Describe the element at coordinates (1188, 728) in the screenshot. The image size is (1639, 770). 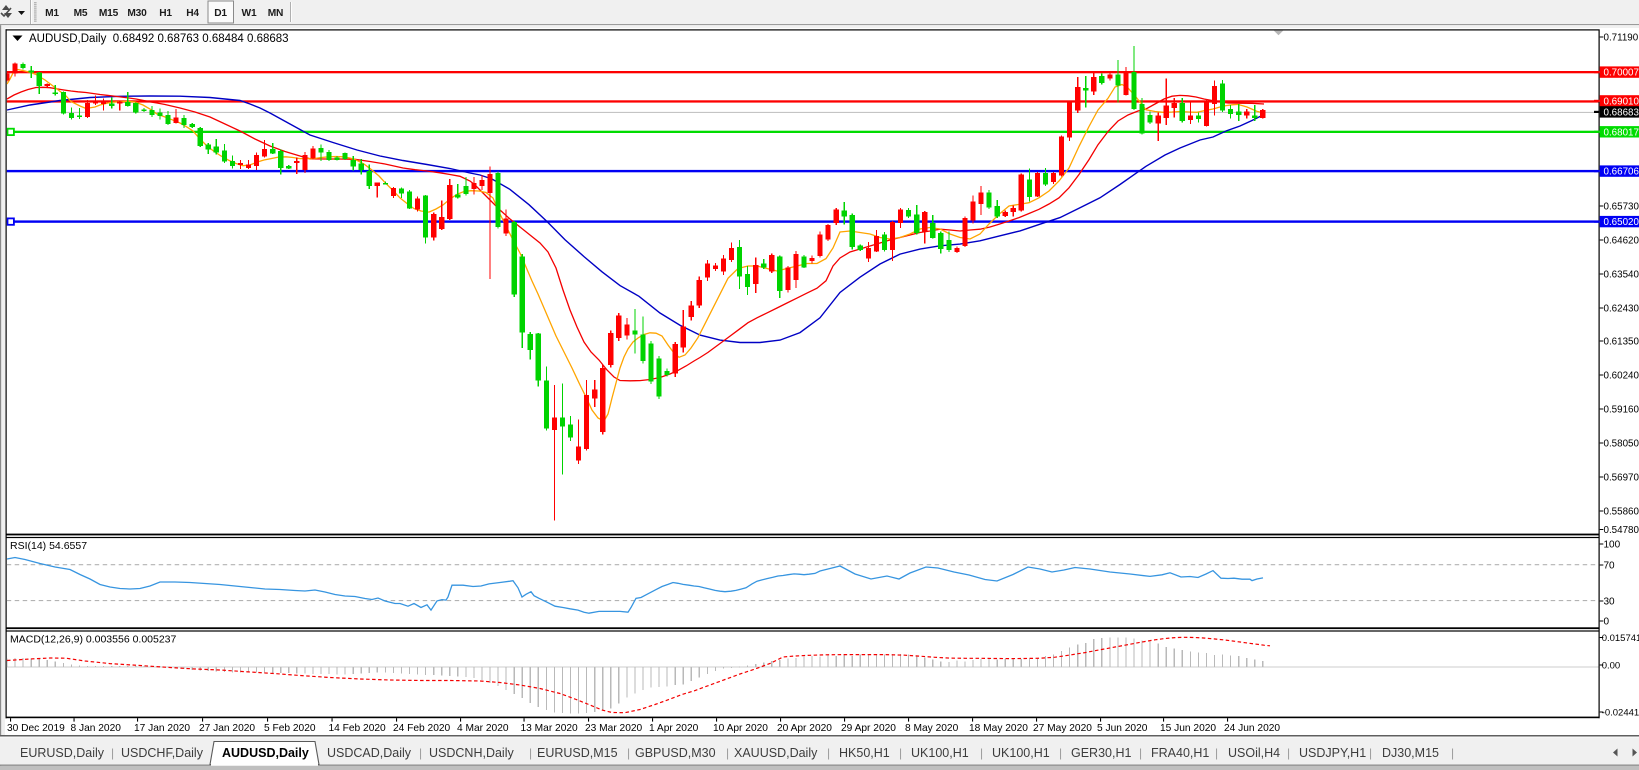
I see `svg-text: 15 Jun 2020` at that location.